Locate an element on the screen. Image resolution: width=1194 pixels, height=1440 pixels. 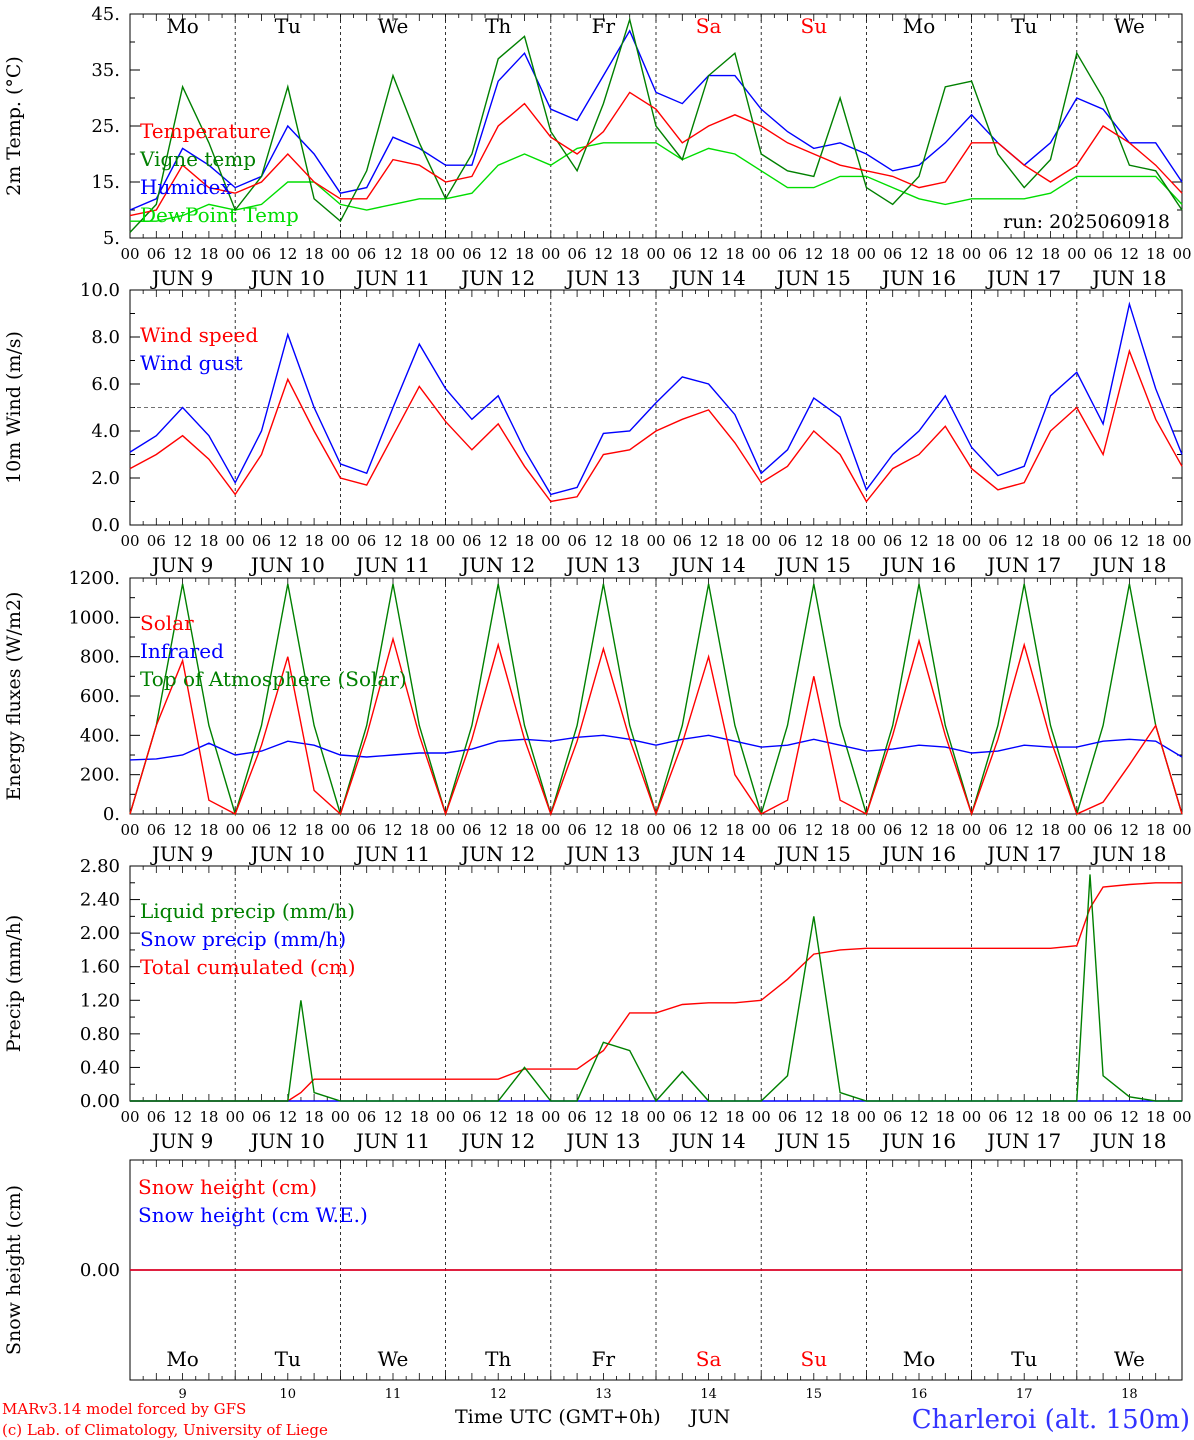
legend-entry: Humidex is located at coordinates (186, 187).